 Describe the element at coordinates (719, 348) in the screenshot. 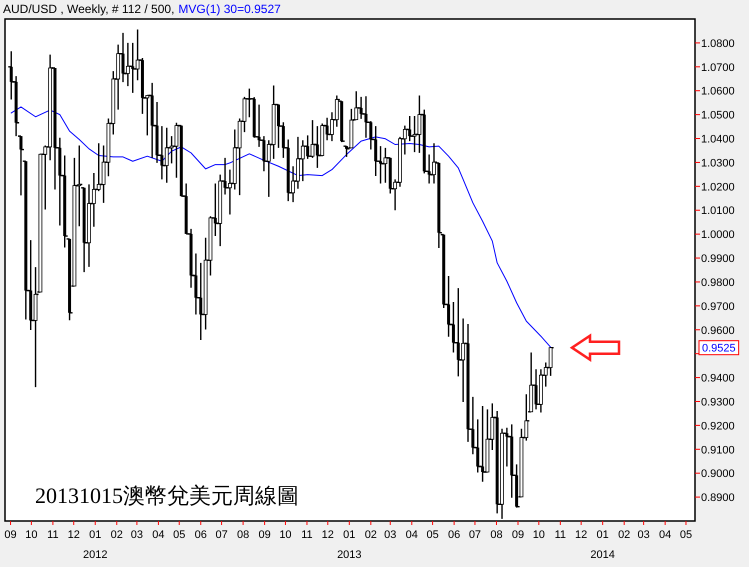

I see `text: 0.9525` at that location.